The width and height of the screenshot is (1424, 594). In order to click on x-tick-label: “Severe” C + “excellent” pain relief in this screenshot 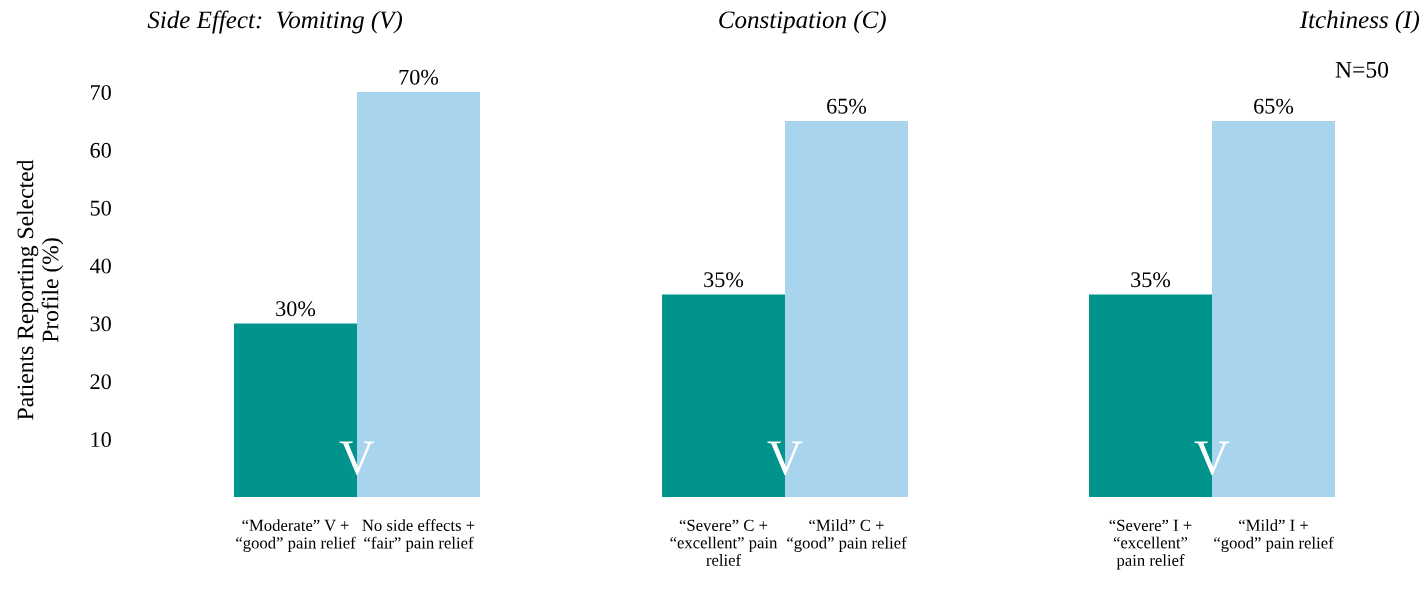, I will do `click(724, 542)`.